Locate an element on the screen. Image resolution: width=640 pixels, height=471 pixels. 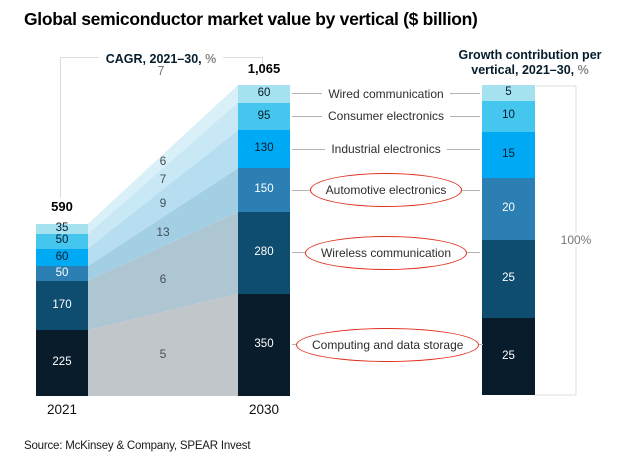
category-label-wired-communication: Wired communication is located at coordinates (386, 93).